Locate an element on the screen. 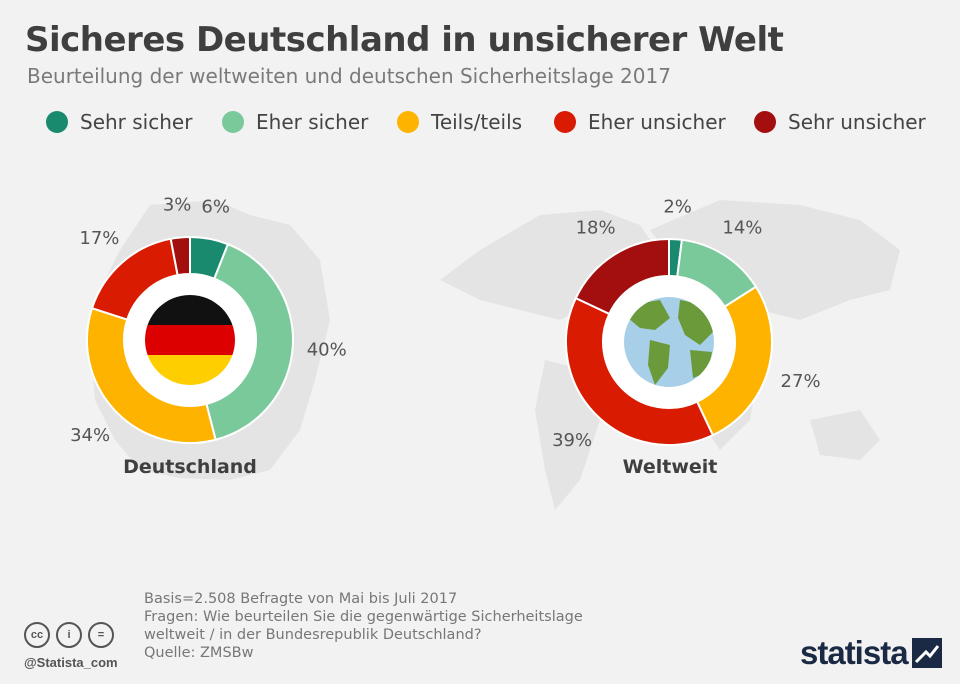  legend-item-eher-unsicher: Eher unsicher is located at coordinates (640, 122).